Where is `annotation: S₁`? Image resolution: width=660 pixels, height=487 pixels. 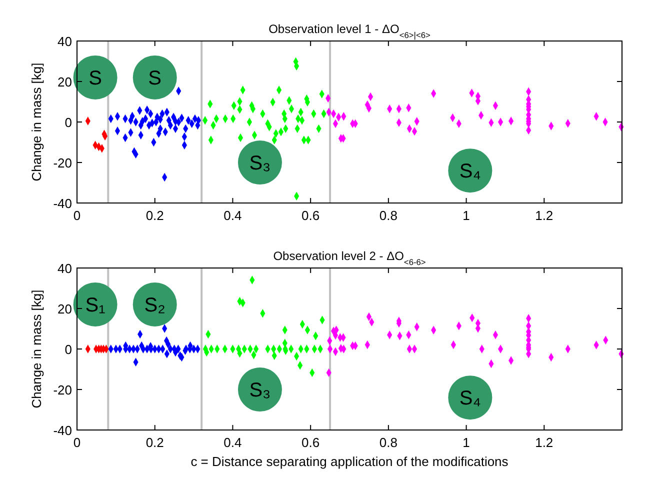
annotation: S₁ is located at coordinates (95, 305).